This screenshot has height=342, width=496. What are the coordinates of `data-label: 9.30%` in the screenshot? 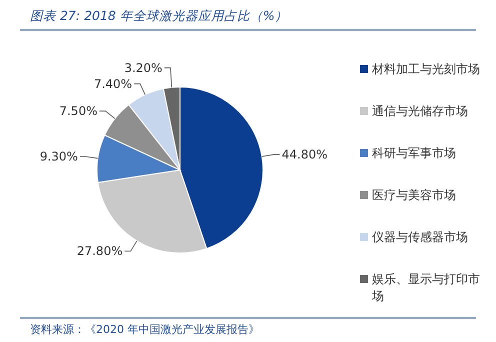 It's located at (59, 157).